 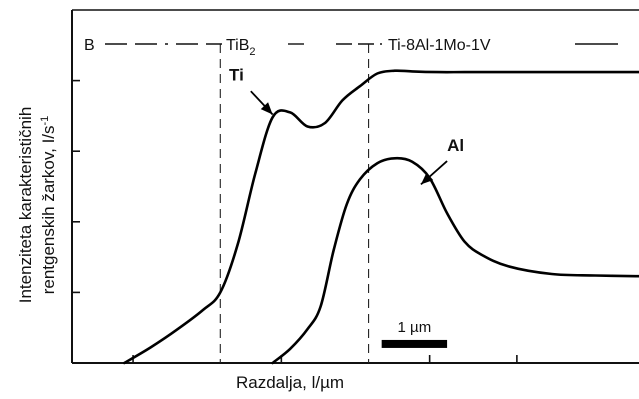 What do you see at coordinates (48, 209) in the screenshot?
I see `y-axis-label-line2: rentgenskih žarkov, I/s` at bounding box center [48, 209].